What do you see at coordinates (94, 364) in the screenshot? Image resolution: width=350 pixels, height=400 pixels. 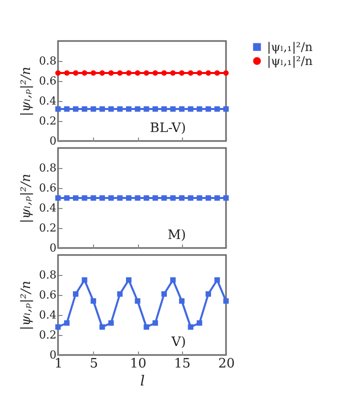 I see `x-tick-label: 5` at bounding box center [94, 364].